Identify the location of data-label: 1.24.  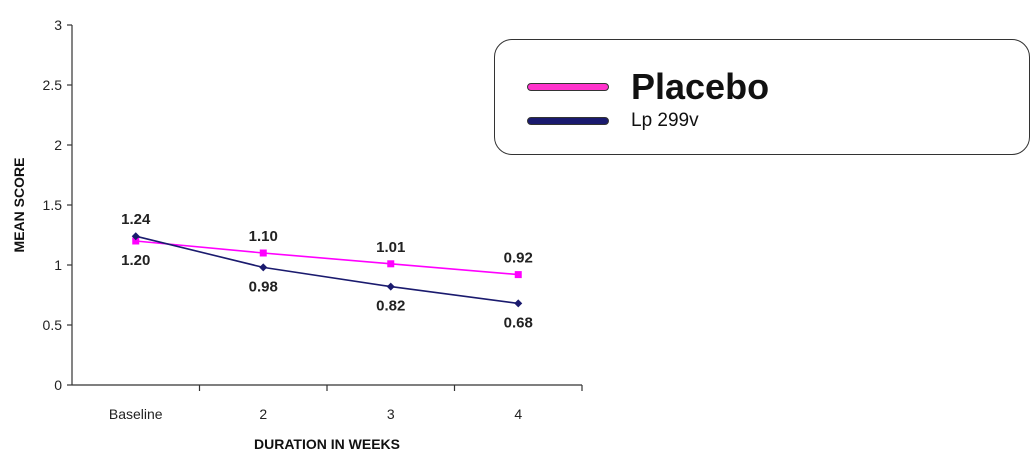
(136, 219).